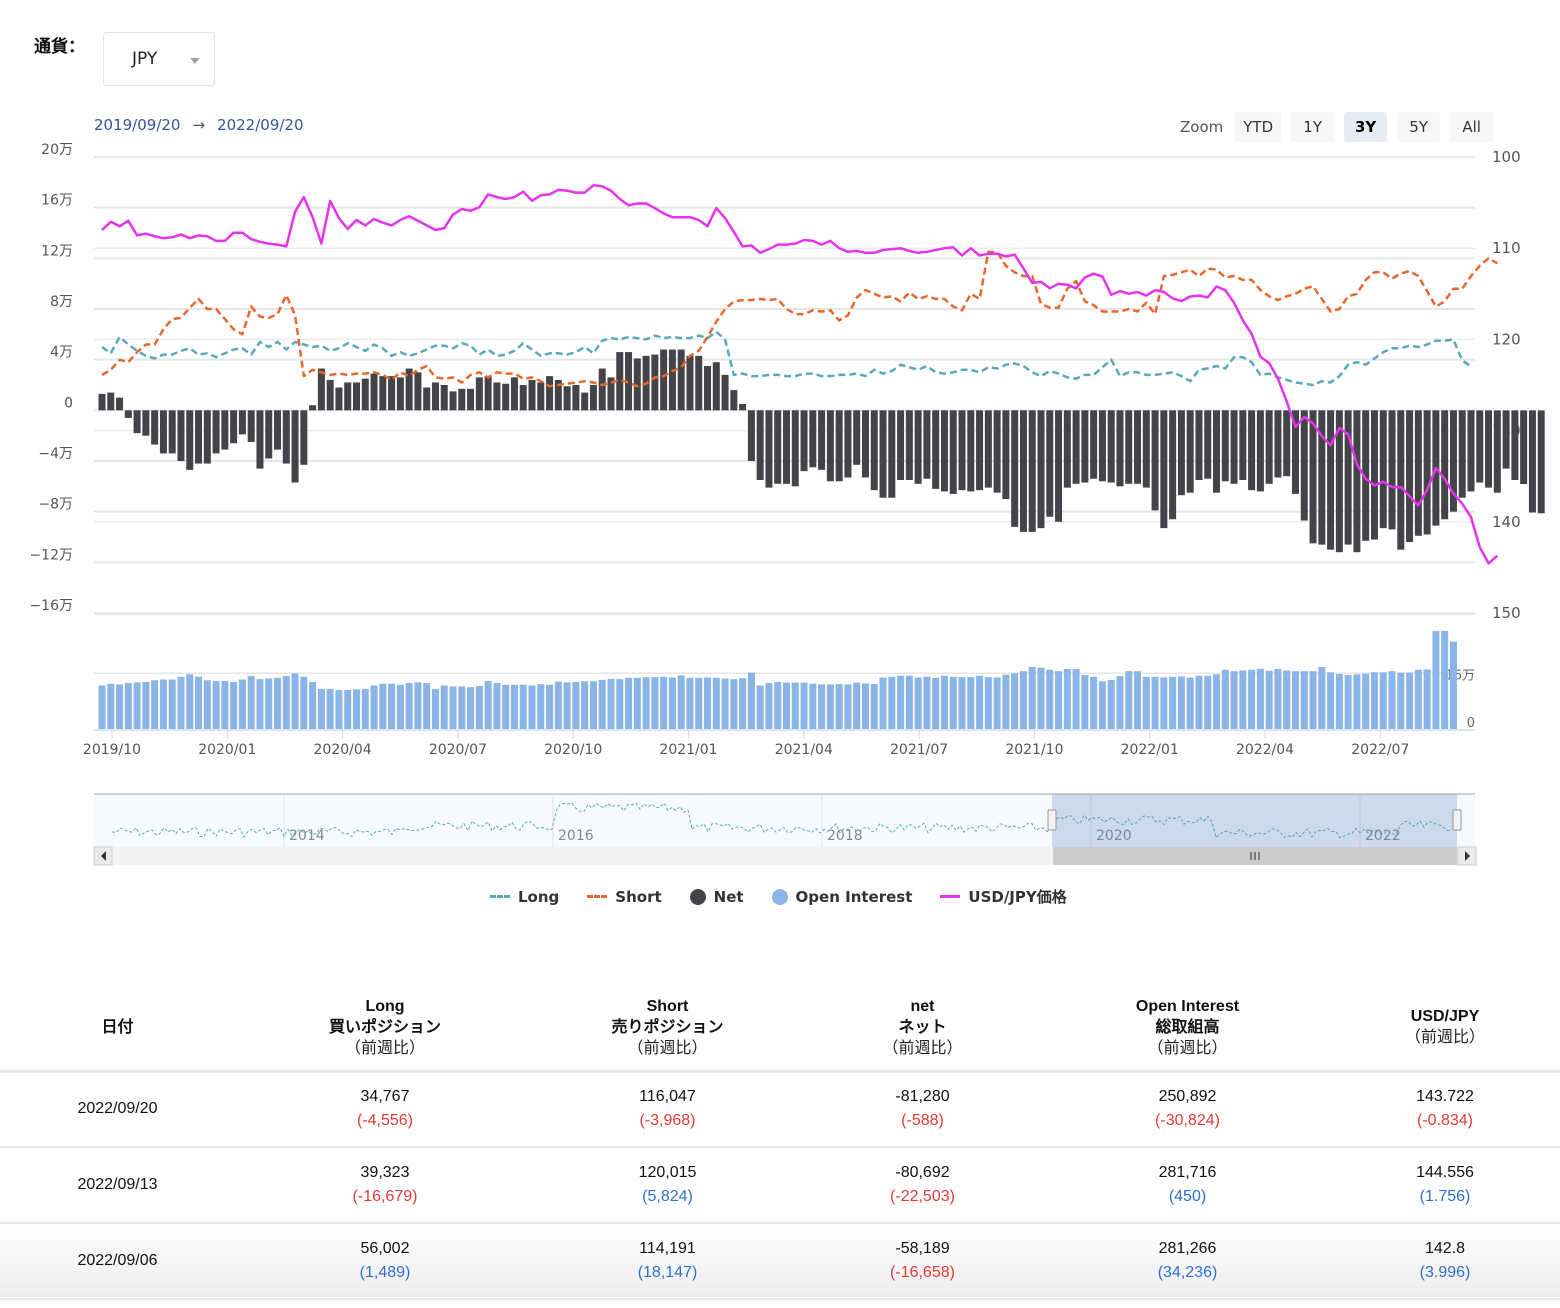  I want to click on navigator-left-handle, so click(1052, 820).